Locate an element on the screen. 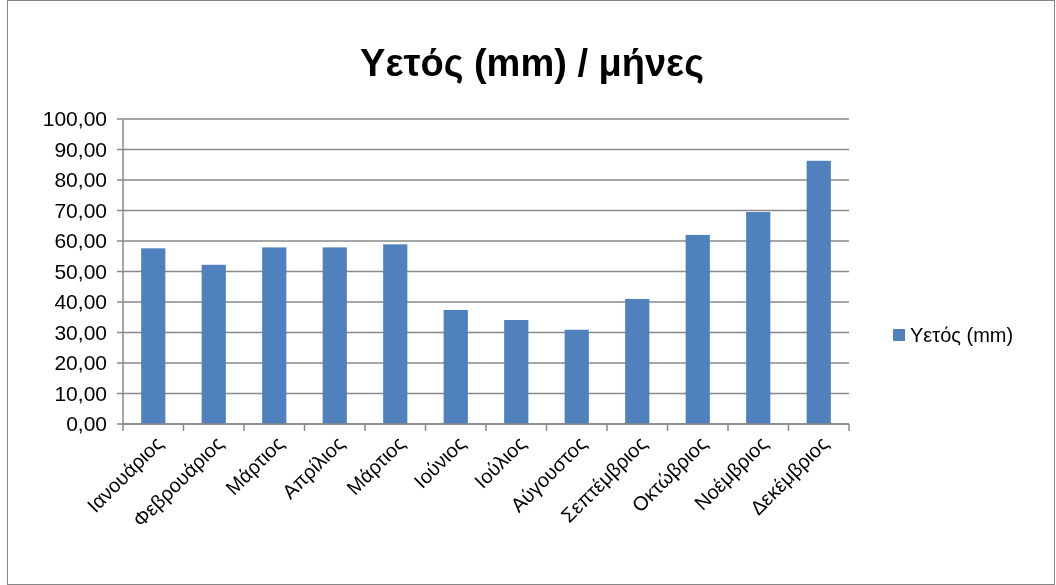  y-tick-label: 20,00 is located at coordinates (80, 363).